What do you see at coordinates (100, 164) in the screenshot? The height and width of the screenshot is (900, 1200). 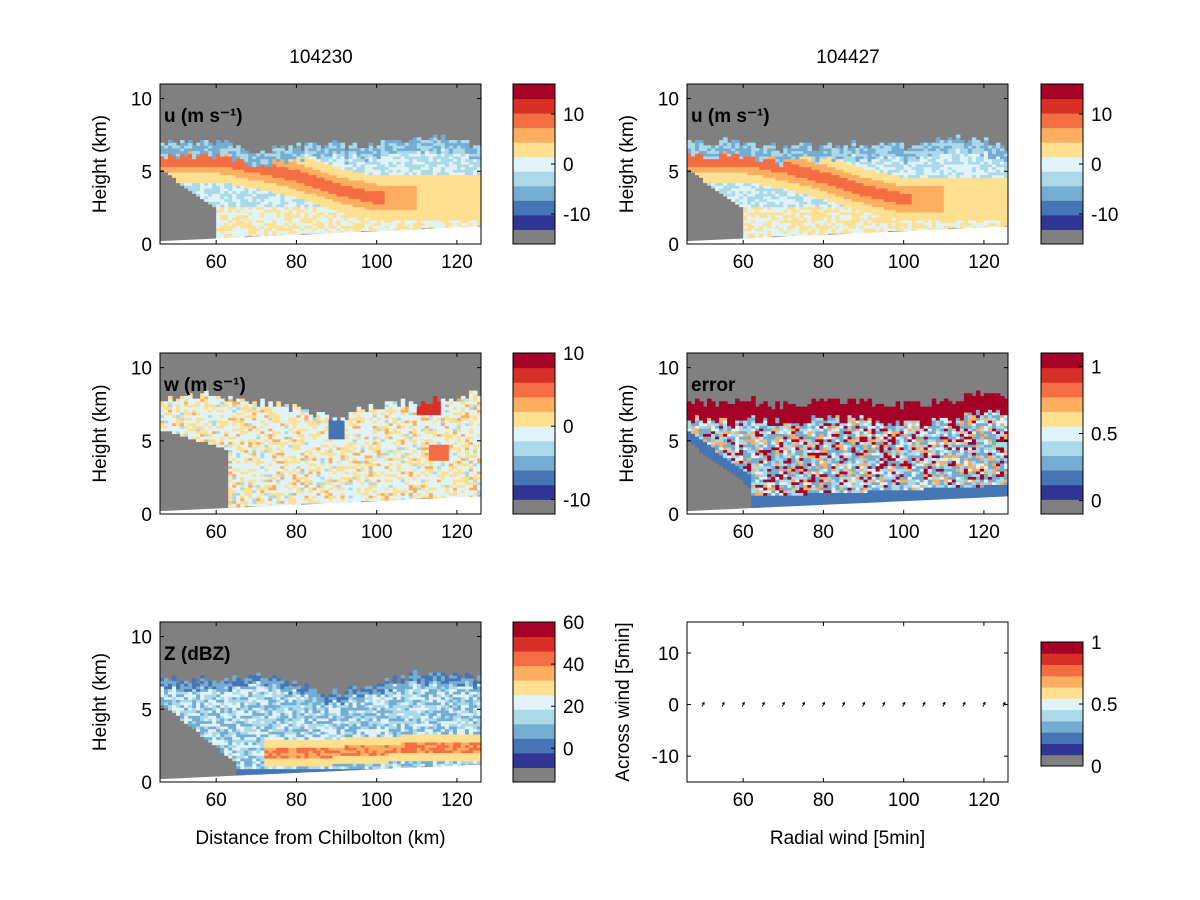 I see `y-axis-label: Height (km)` at bounding box center [100, 164].